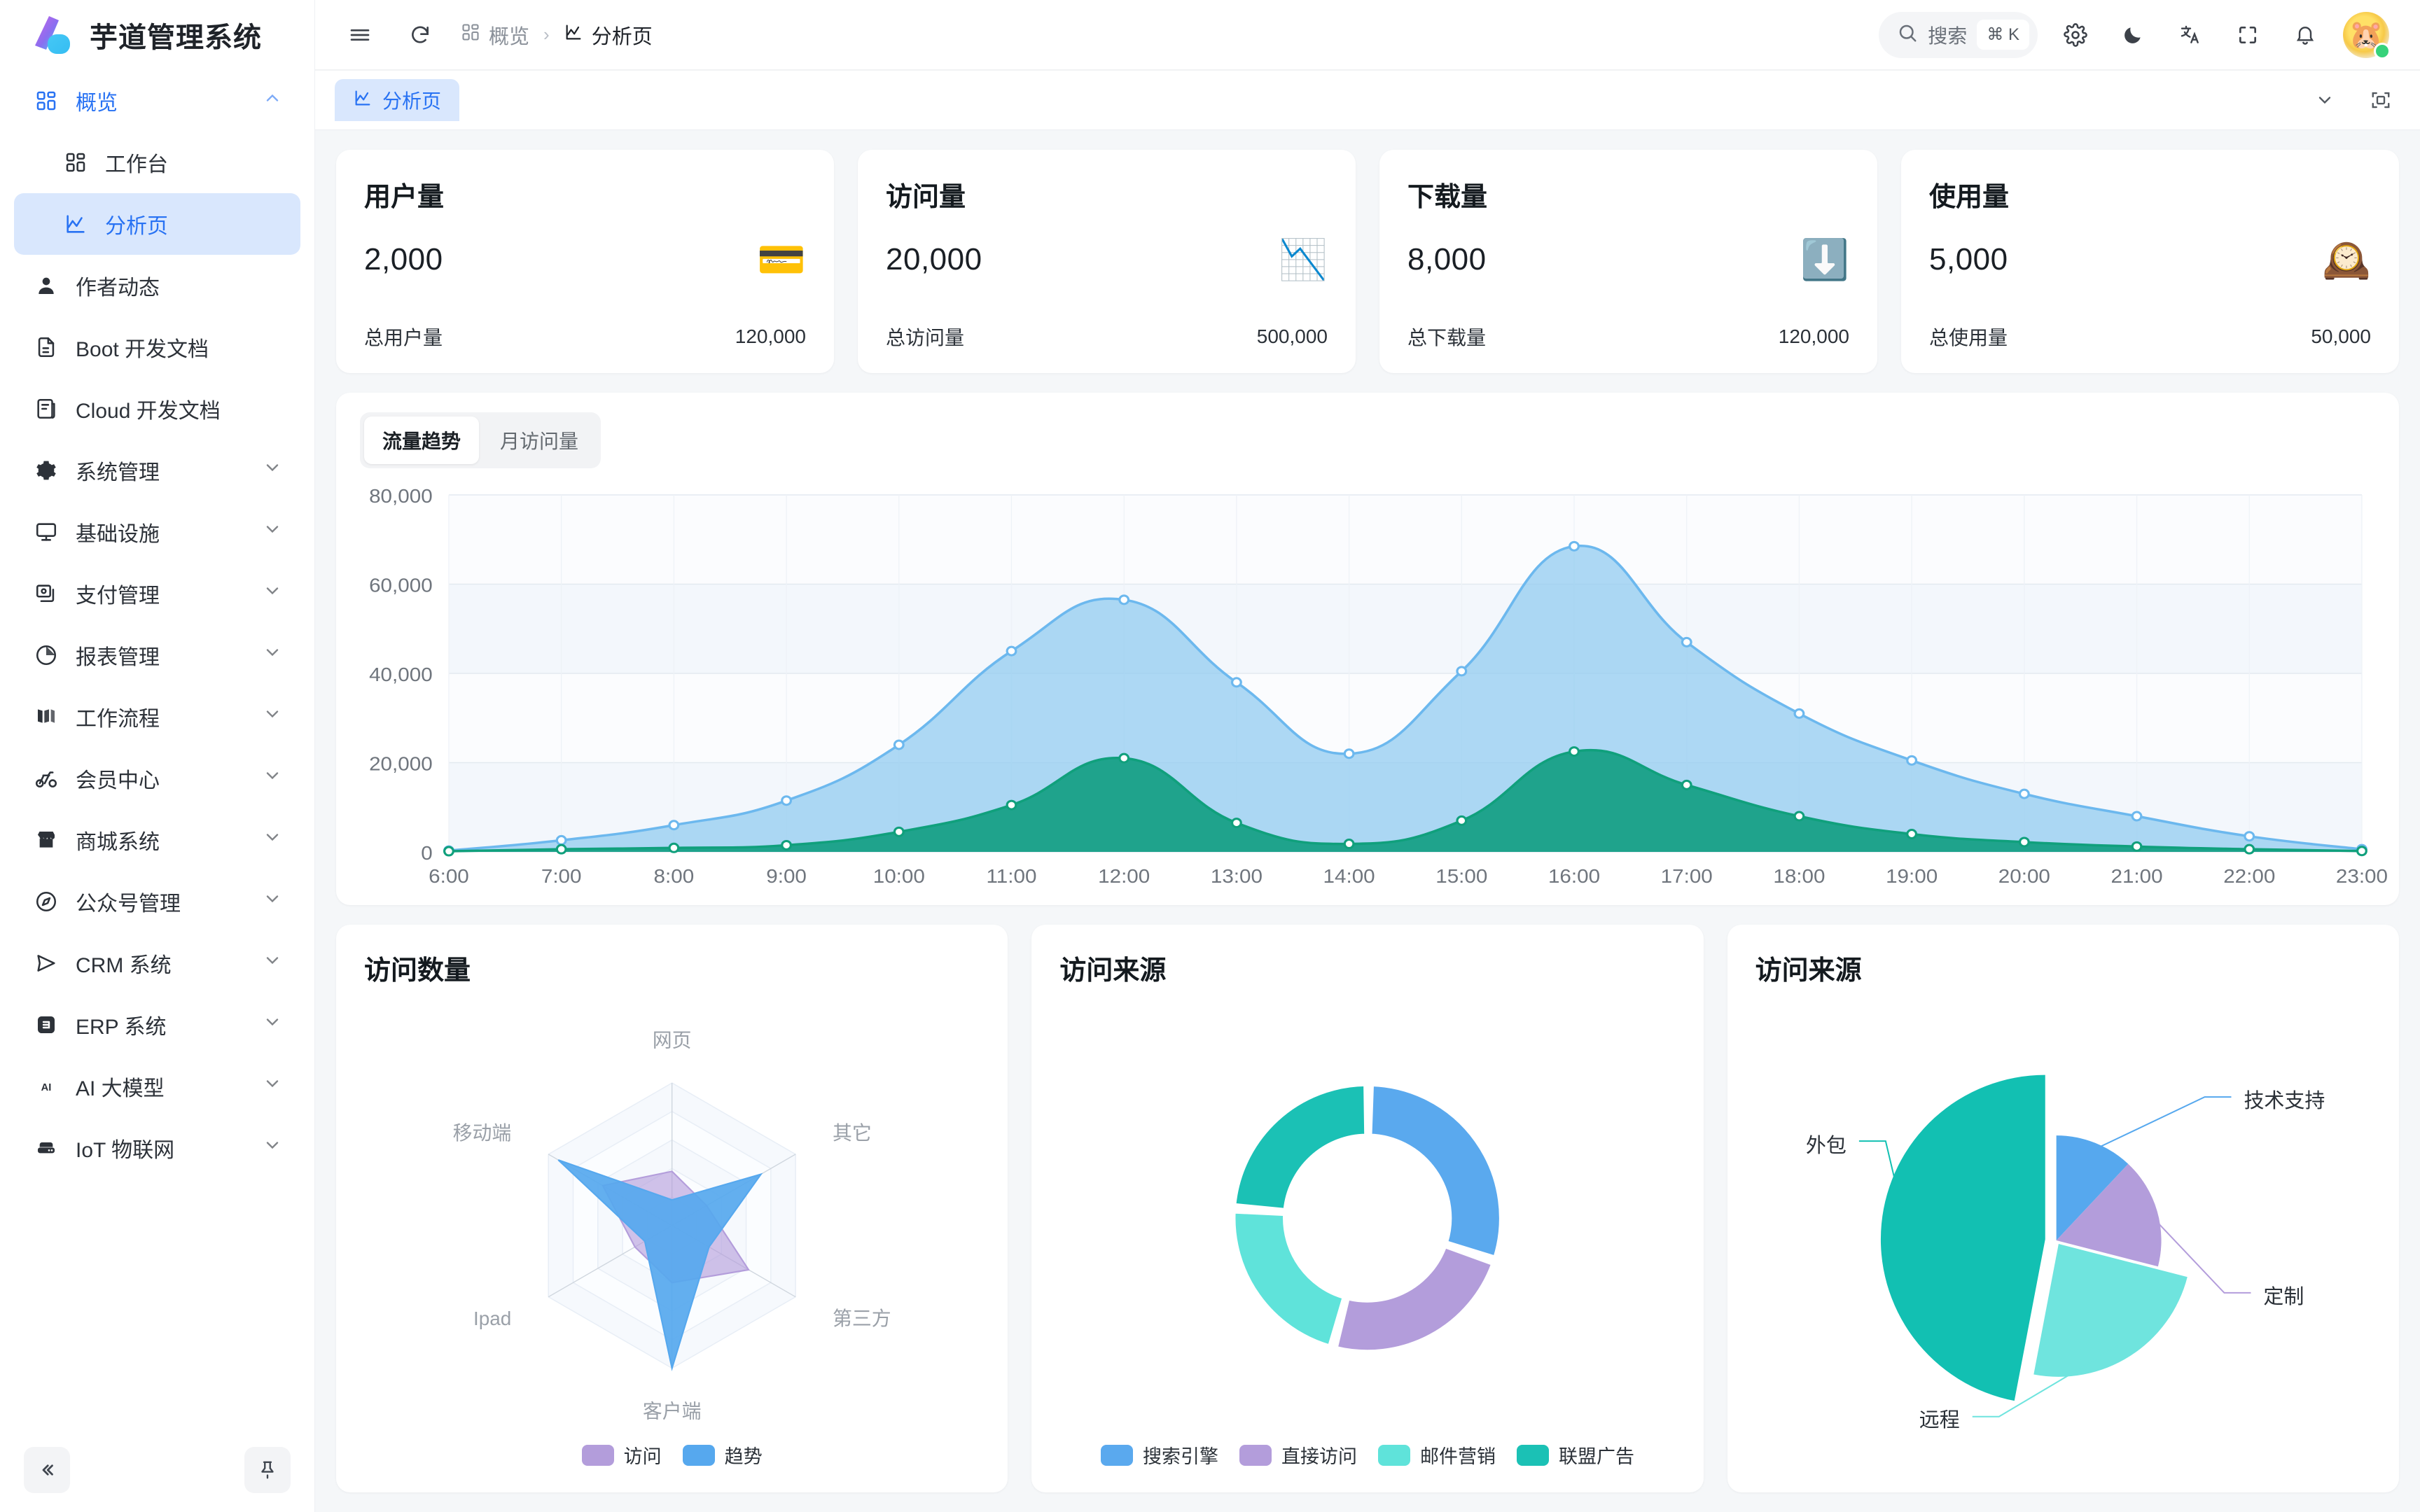  I want to click on sidebar-item-0: 概览, so click(157, 101).